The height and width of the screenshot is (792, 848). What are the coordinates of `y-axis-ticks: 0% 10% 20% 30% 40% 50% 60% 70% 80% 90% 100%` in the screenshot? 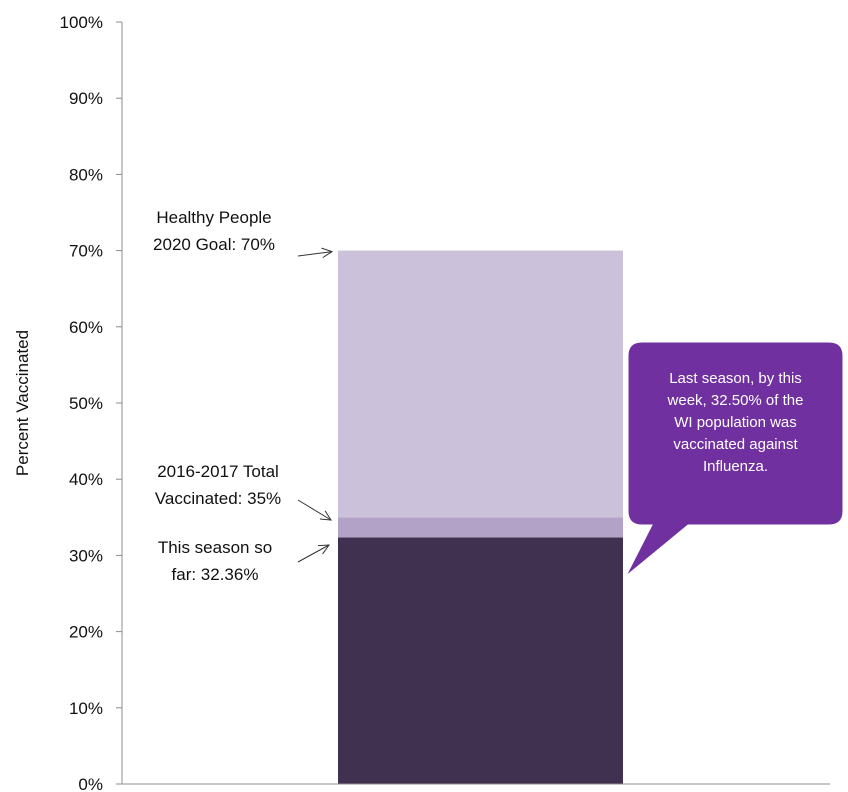 It's located at (91, 402).